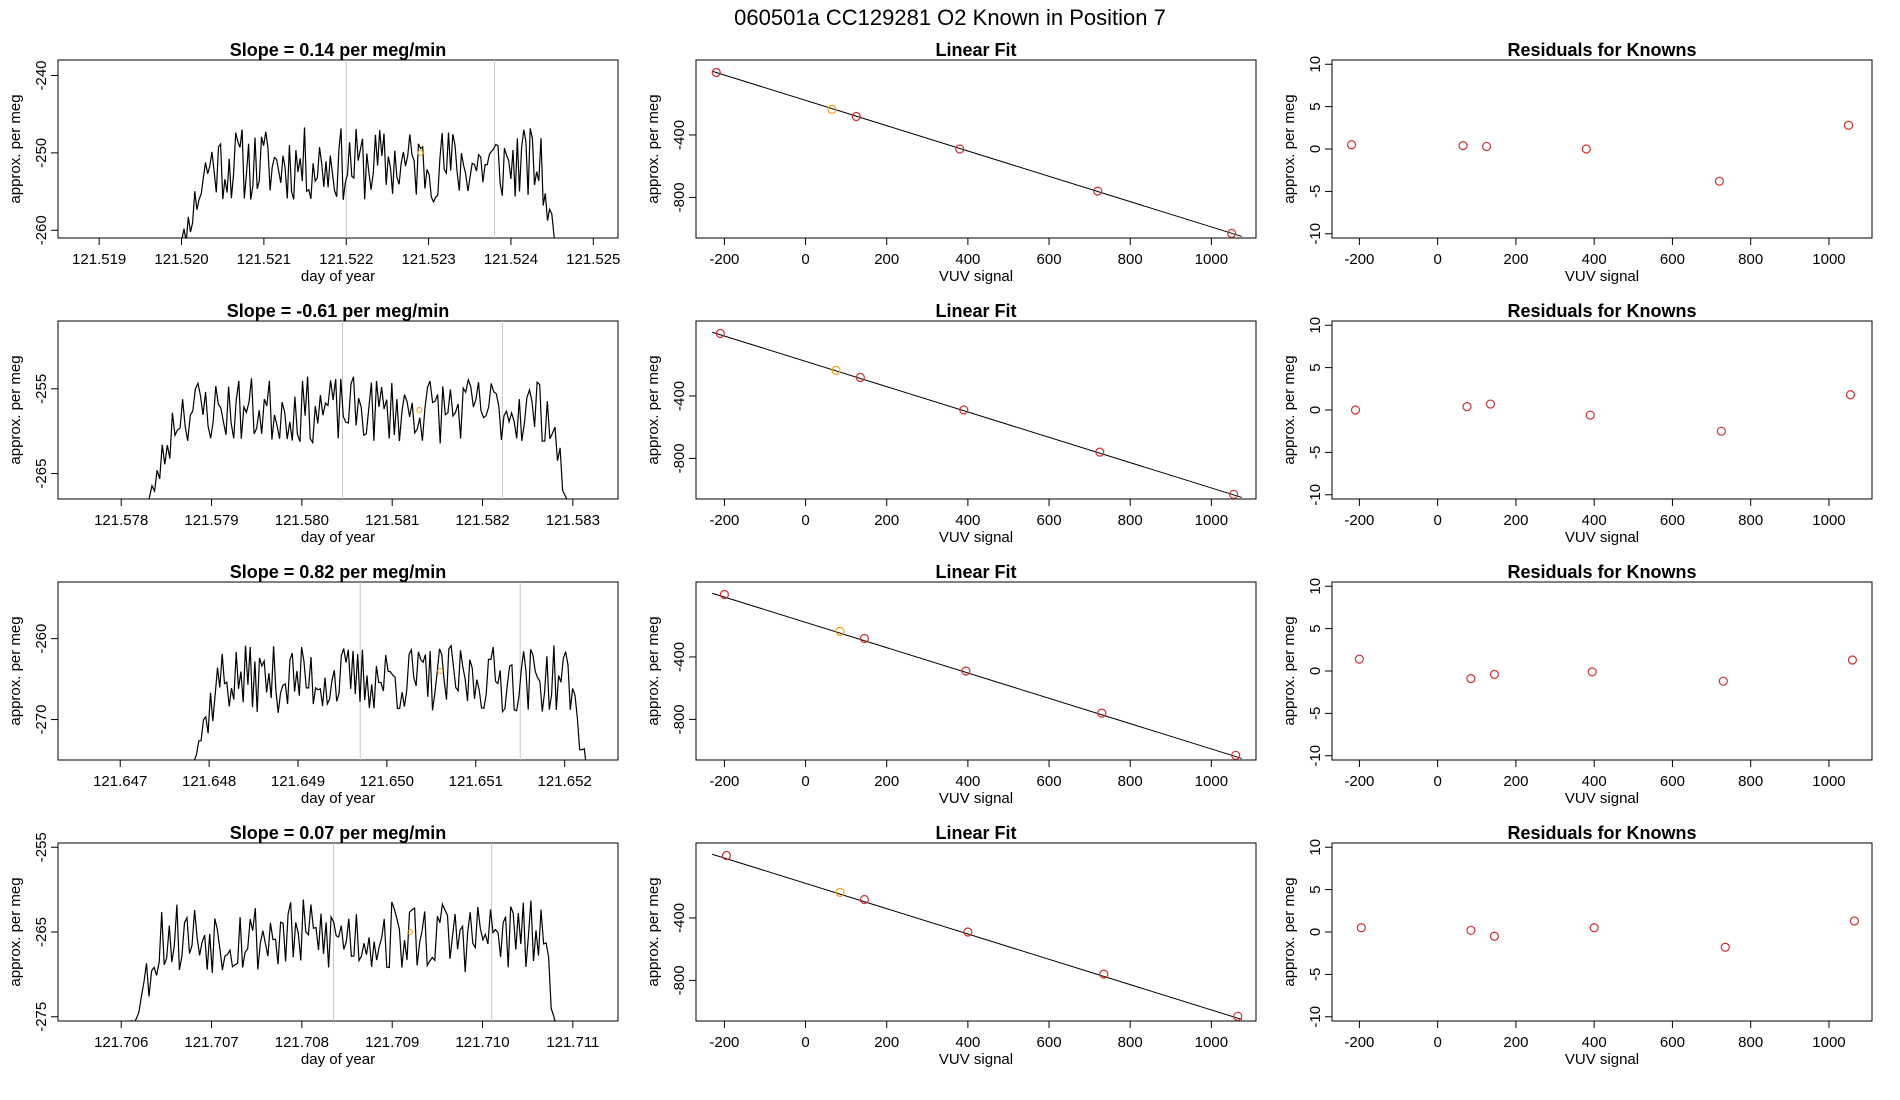 The width and height of the screenshot is (1900, 1100). Describe the element at coordinates (1594, 520) in the screenshot. I see `residuals-x-tick-label: 400` at that location.